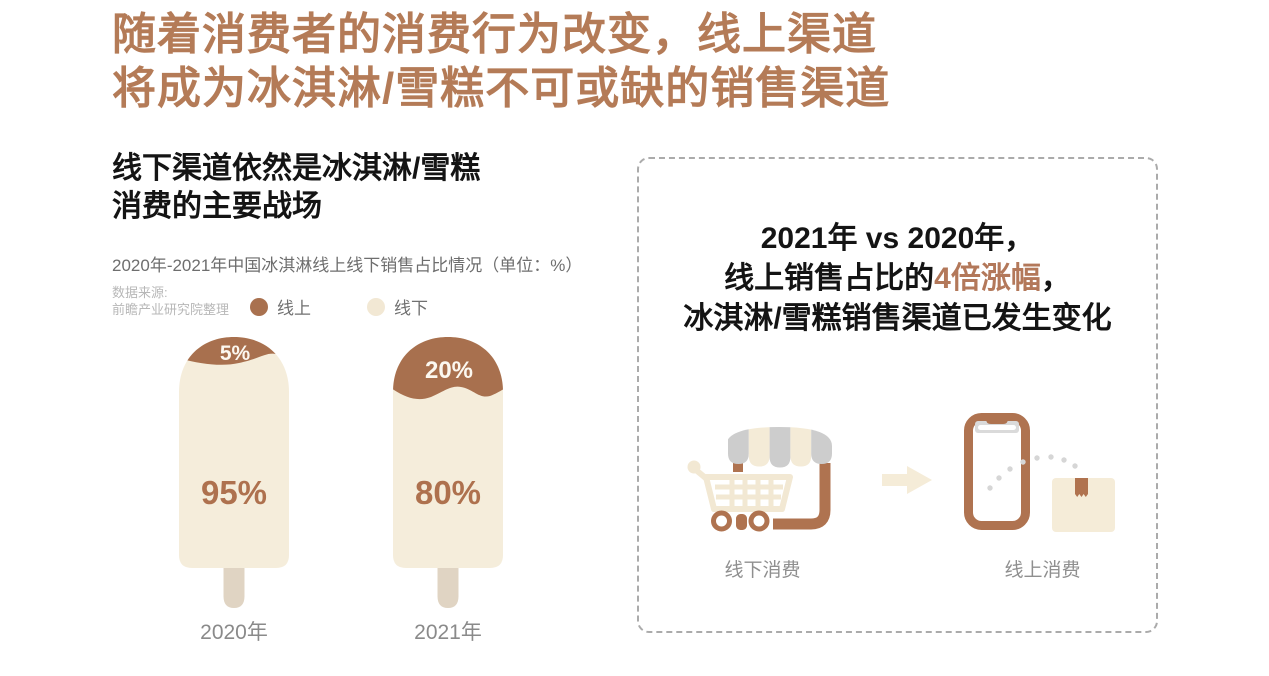  Describe the element at coordinates (501, 62) in the screenshot. I see `page-title: 随着消费者的消费行为改变，线上渠道 将成为冰淇淋/雪糕不可或缺的销售渠道` at that location.